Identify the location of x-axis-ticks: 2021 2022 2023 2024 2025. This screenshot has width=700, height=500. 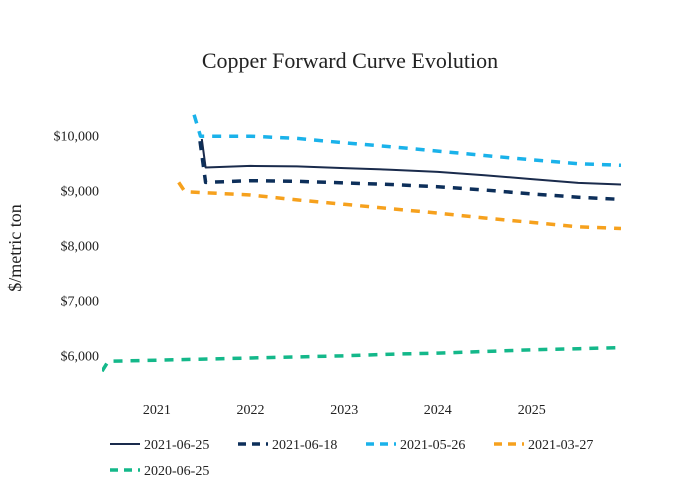
(344, 410).